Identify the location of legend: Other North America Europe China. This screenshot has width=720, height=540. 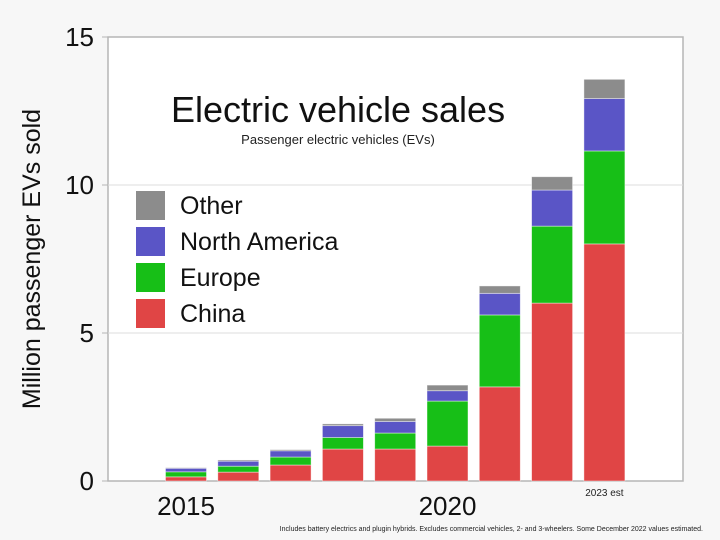
(237, 259).